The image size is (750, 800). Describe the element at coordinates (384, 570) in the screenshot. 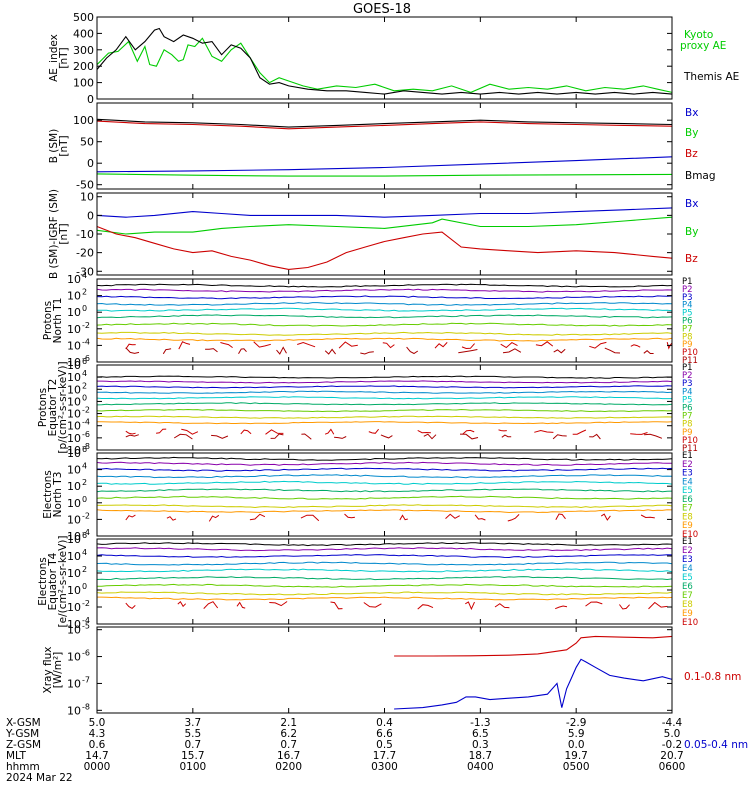

I see `series-e_t4-e5` at that location.